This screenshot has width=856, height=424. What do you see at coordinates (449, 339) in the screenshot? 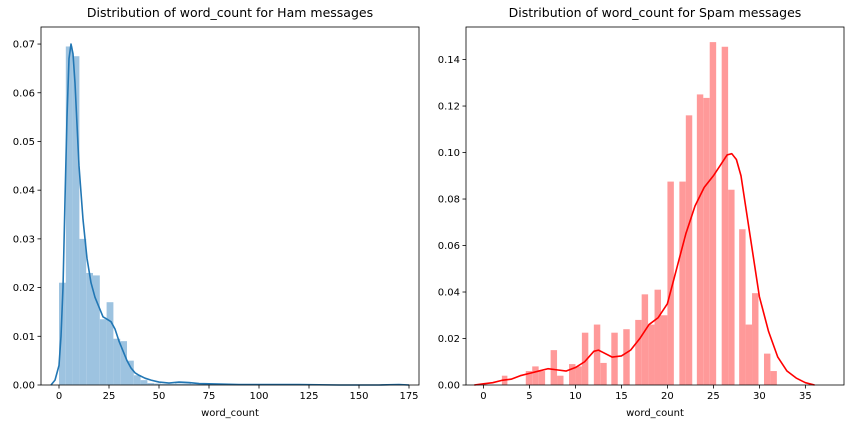
I see `spam-y-tick-label: 0.02` at bounding box center [449, 339].